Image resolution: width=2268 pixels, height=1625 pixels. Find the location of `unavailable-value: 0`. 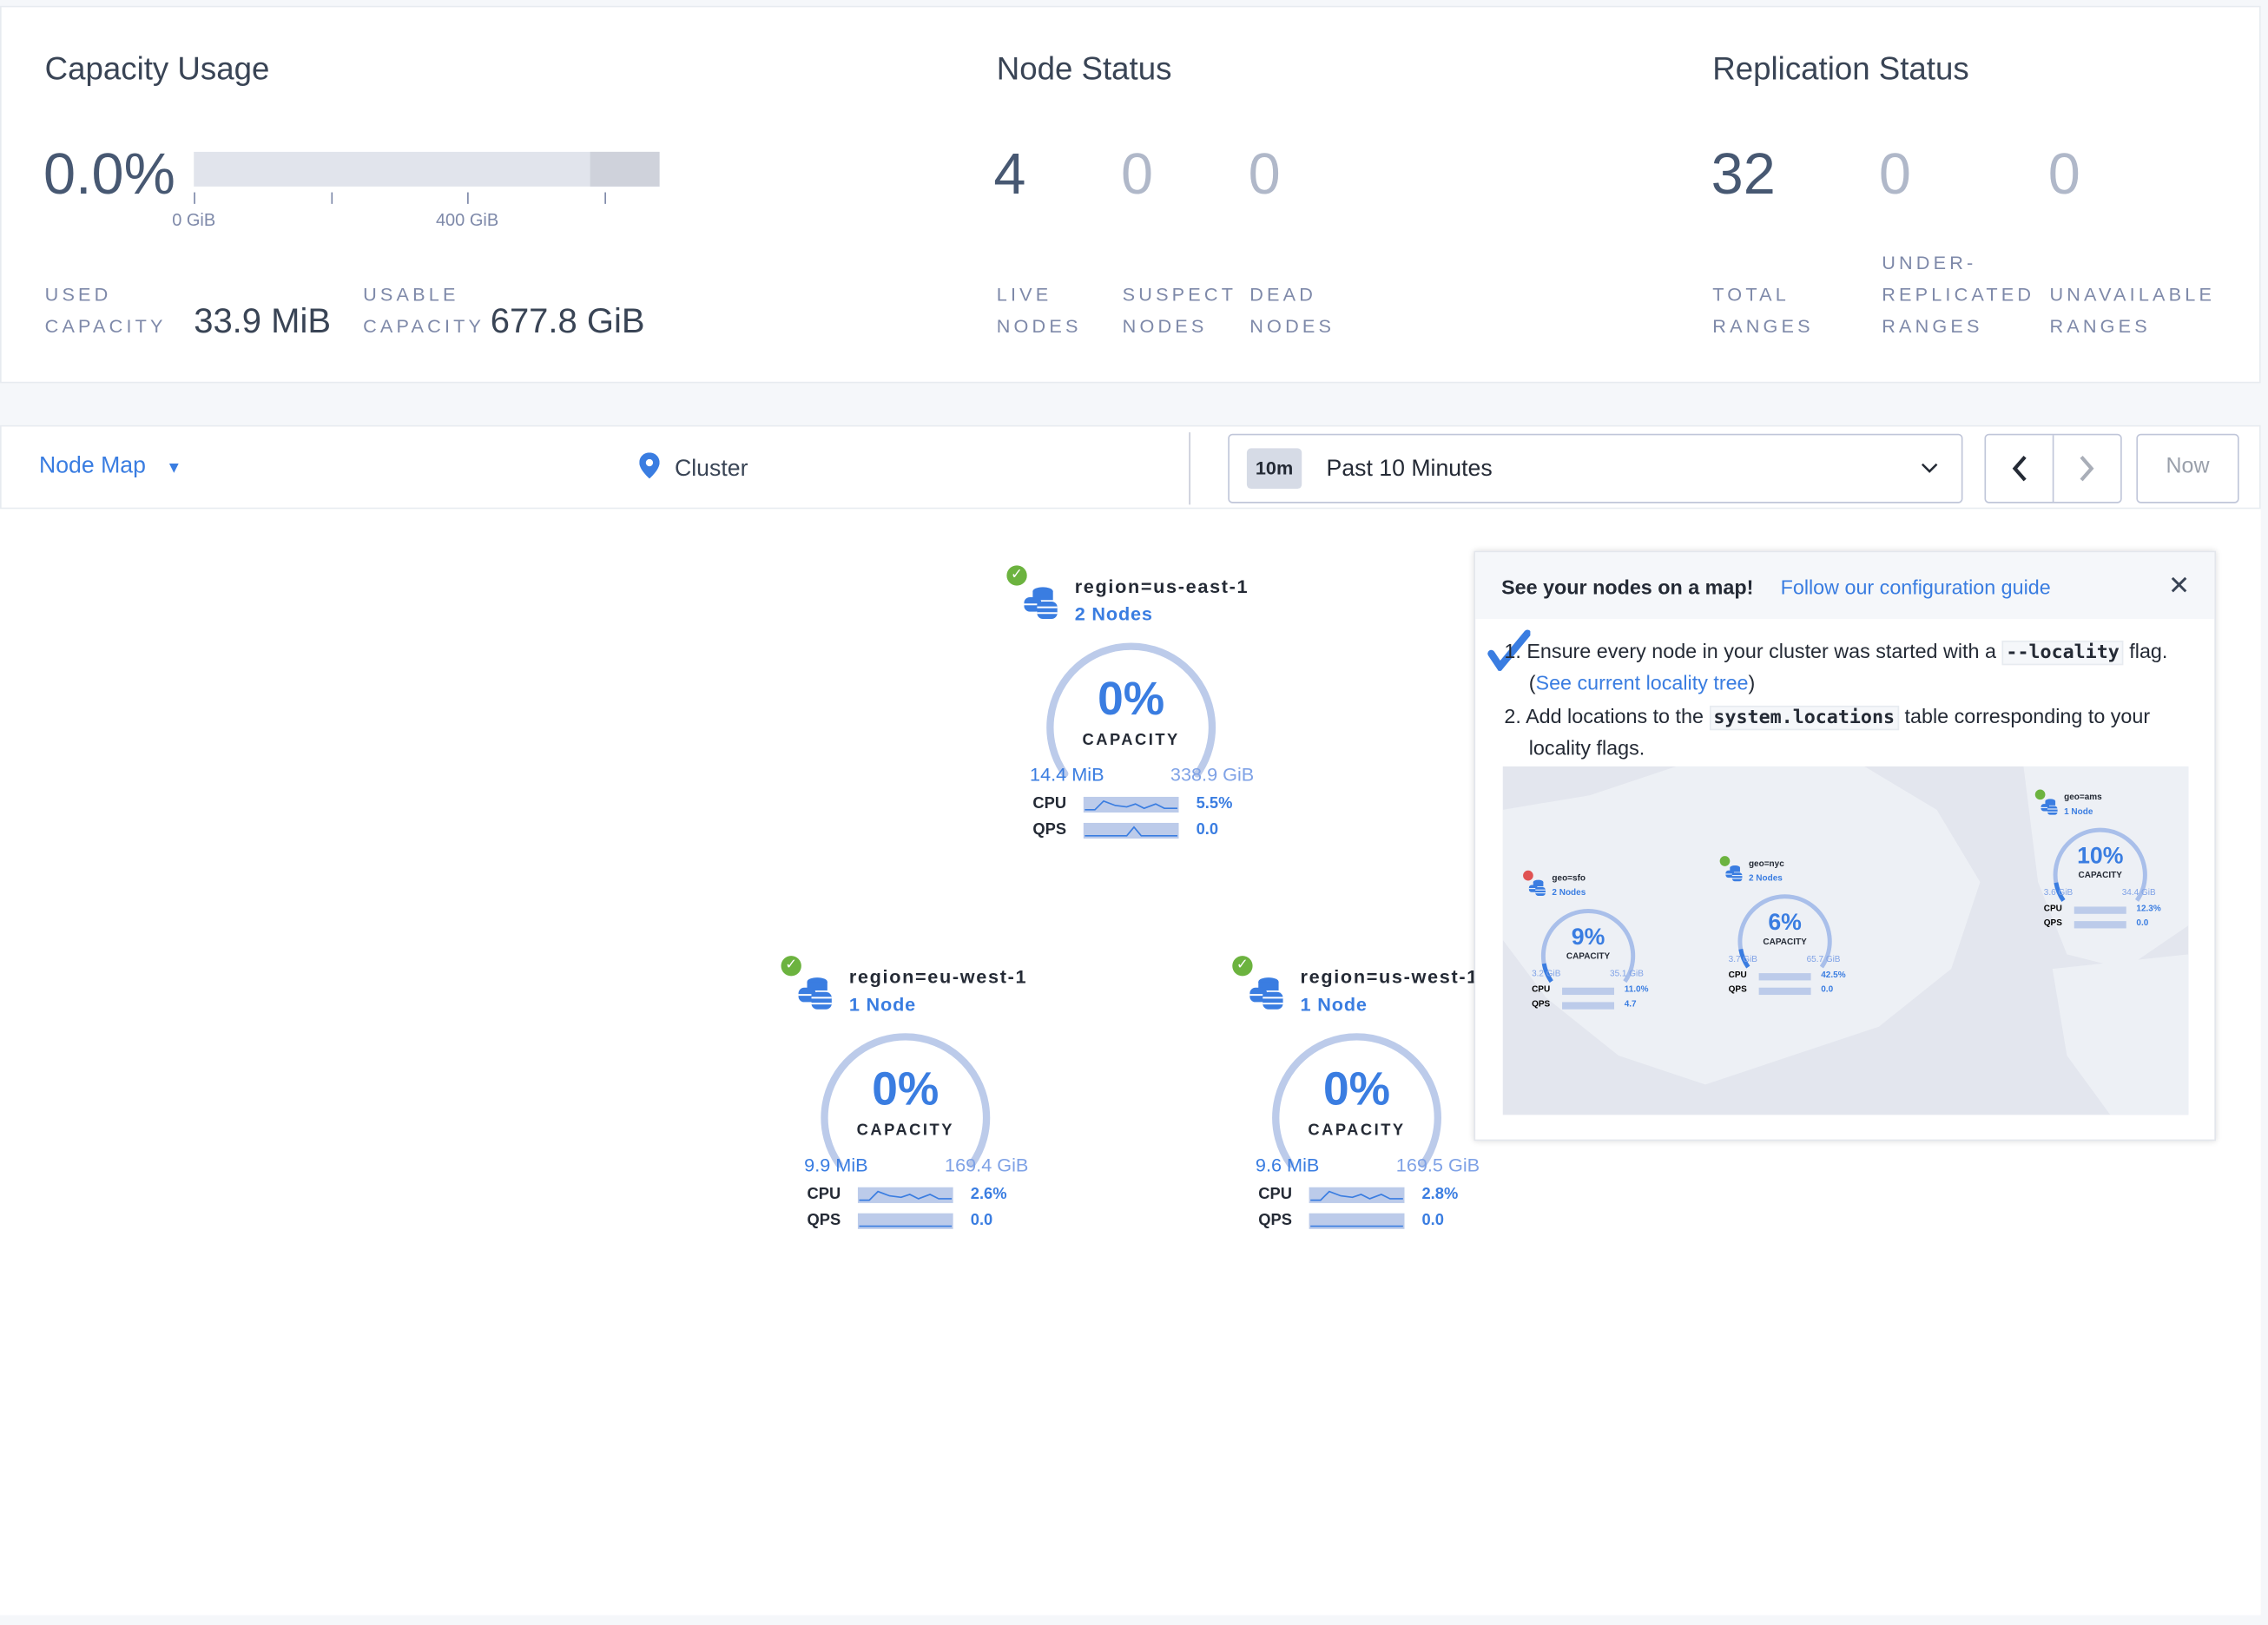

unavailable-value: 0 is located at coordinates (2064, 174).